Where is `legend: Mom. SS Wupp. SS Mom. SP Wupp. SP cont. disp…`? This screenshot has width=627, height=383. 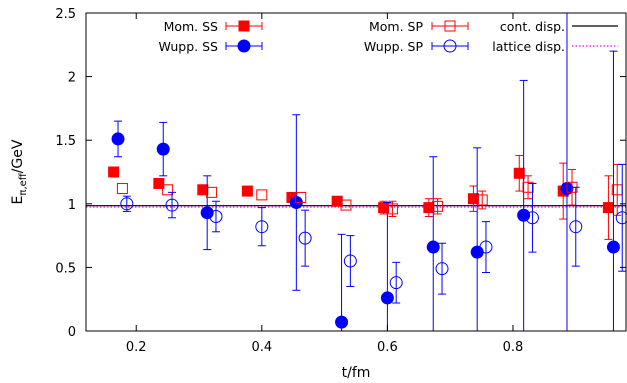 legend: Mom. SS Wupp. SS Mom. SP Wupp. SP cont. disp… is located at coordinates (388, 36).